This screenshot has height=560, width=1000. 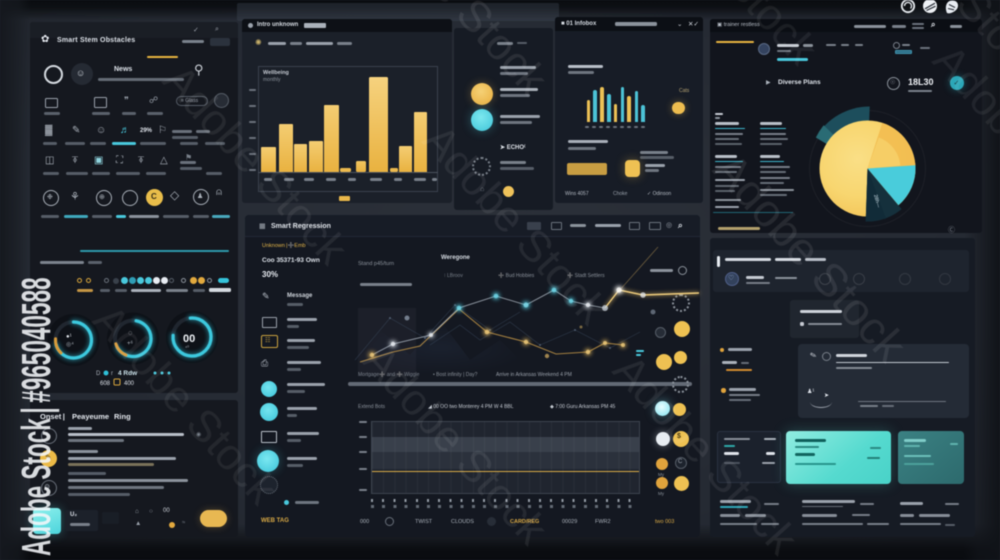 What do you see at coordinates (70, 344) in the screenshot?
I see `svg-text: ◎⁴` at bounding box center [70, 344].